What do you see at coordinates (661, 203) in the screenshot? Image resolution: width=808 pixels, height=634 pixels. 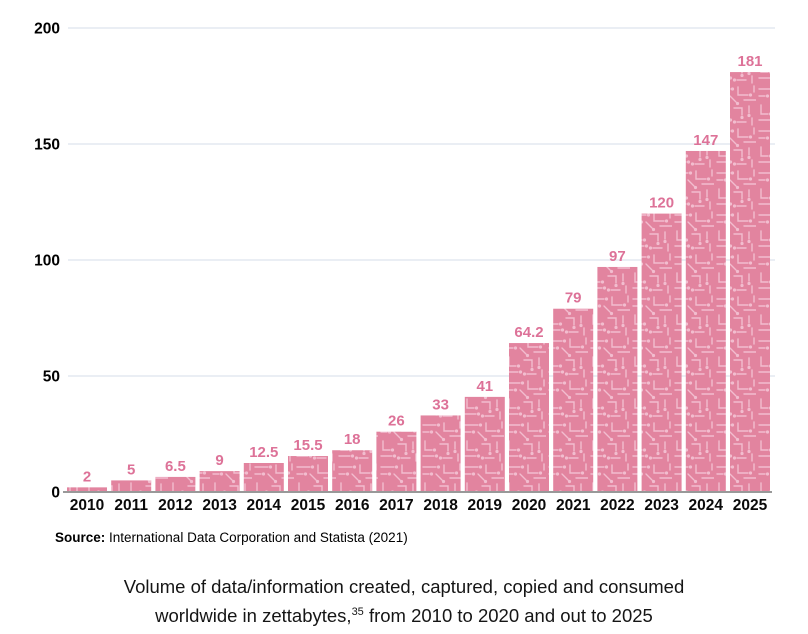 I see `value-label-2023: 120` at bounding box center [661, 203].